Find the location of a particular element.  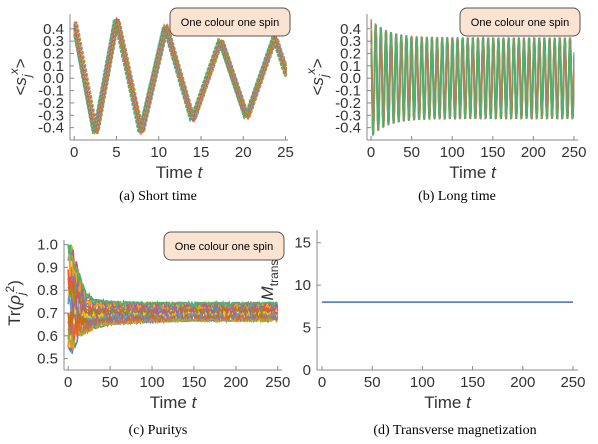

y-tick-label: 0.8 is located at coordinates (47, 290).